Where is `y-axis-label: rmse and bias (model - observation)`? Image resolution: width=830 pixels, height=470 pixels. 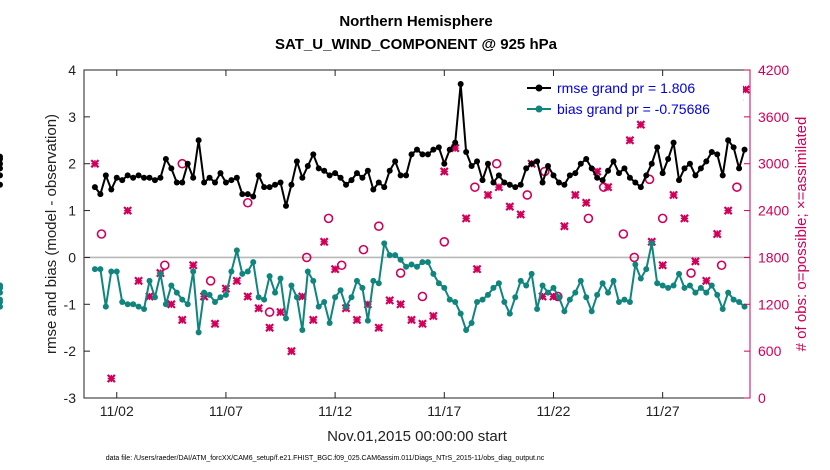
y-axis-label: rmse and bias (model - observation) is located at coordinates (51, 234).